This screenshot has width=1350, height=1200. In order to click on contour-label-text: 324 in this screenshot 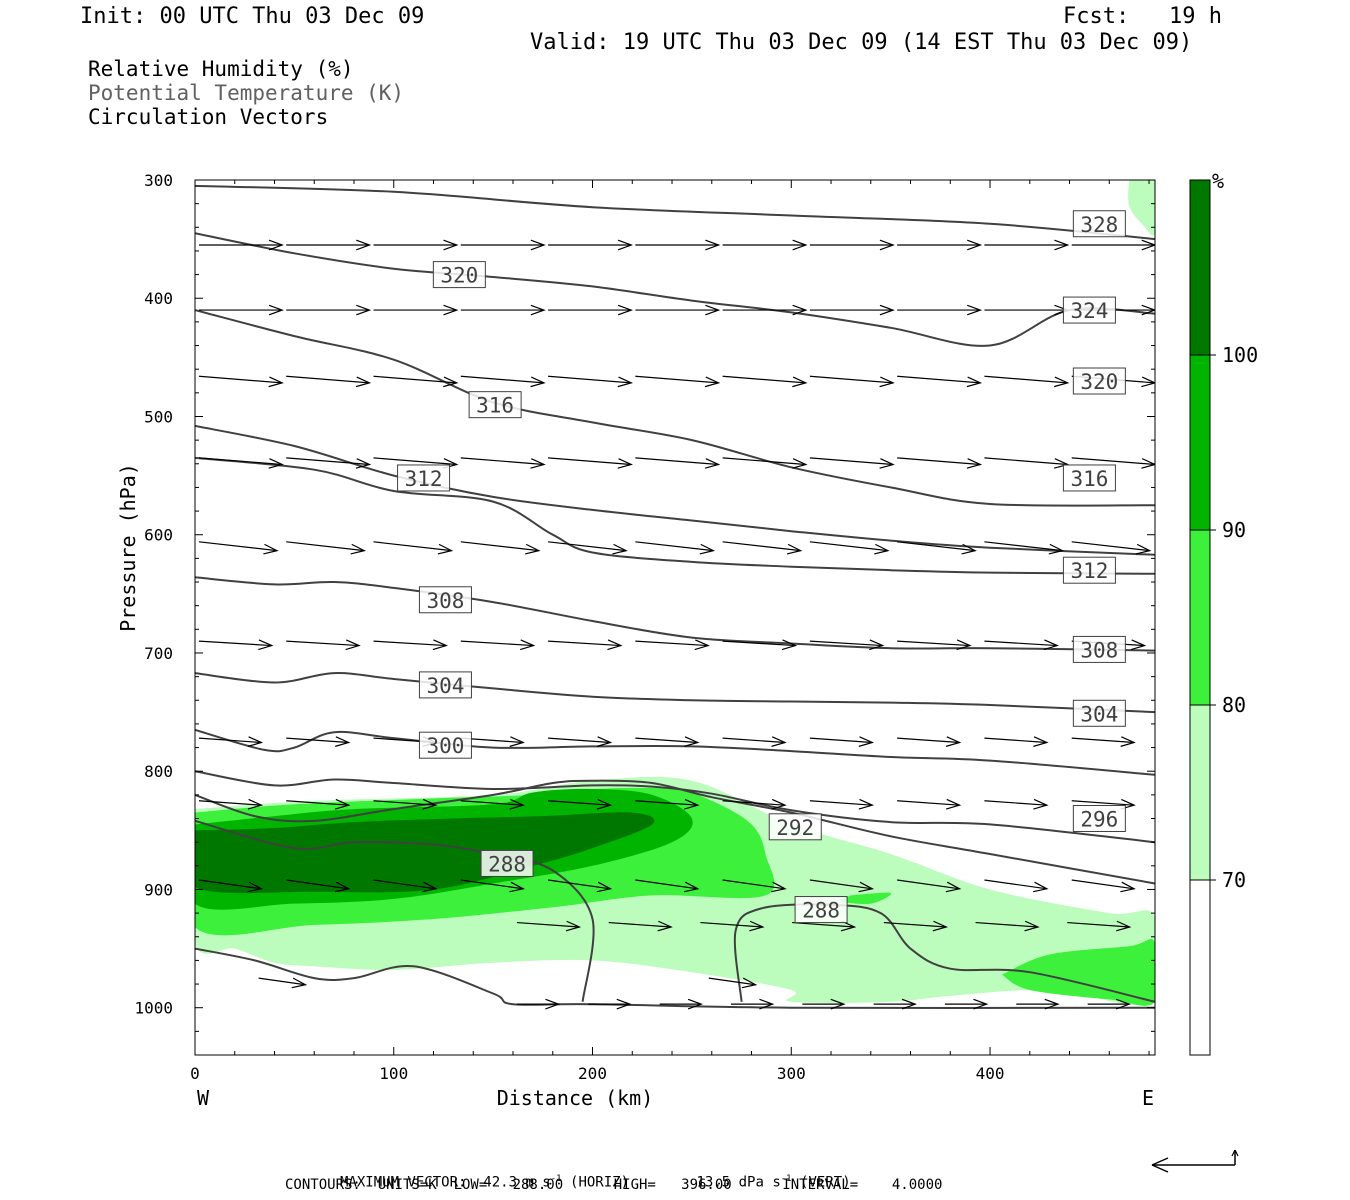, I will do `click(1089, 311)`.